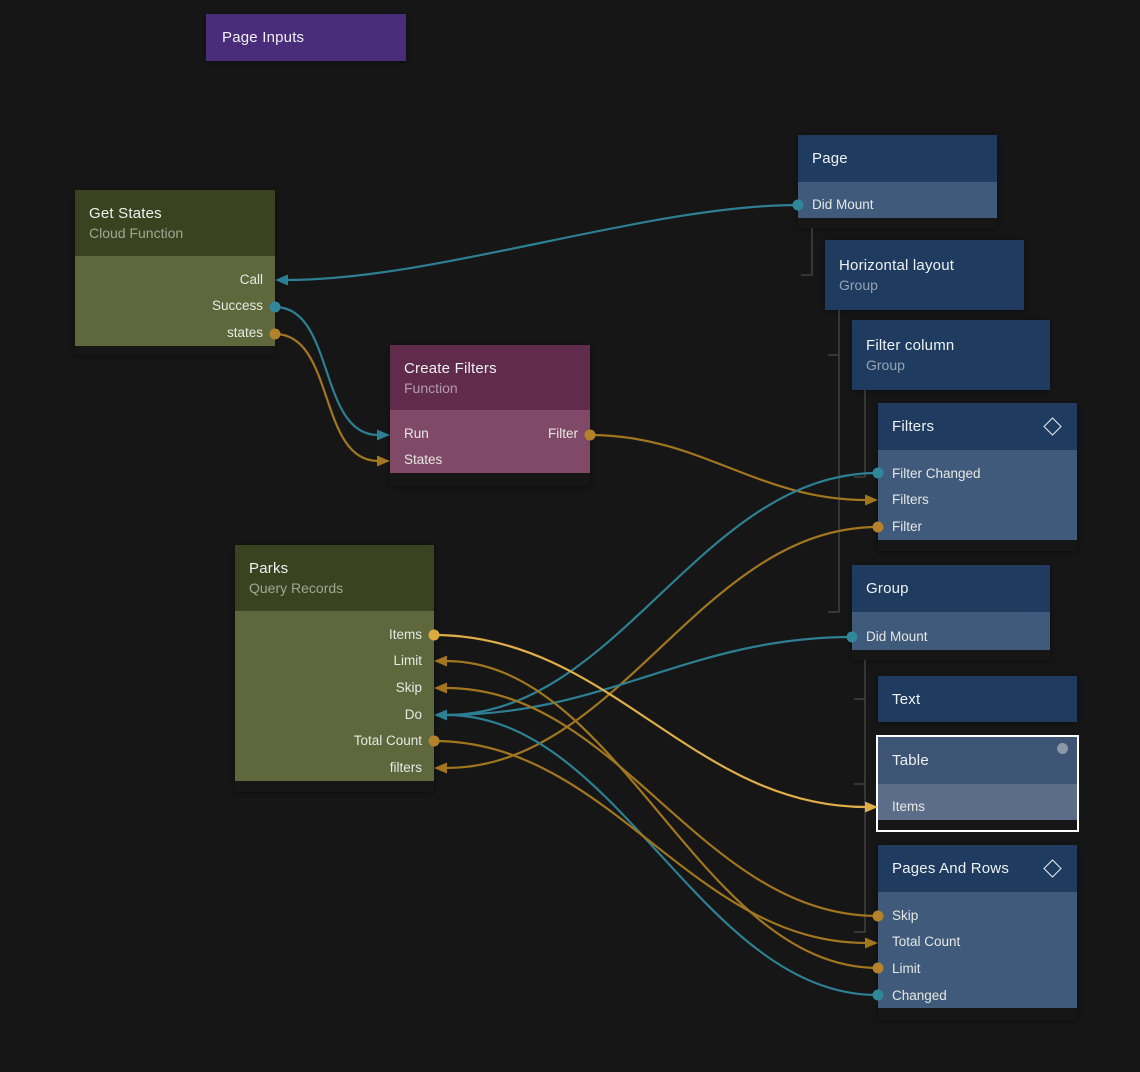 This screenshot has height=1072, width=1140. Describe the element at coordinates (237, 306) in the screenshot. I see `port-success: Success` at that location.